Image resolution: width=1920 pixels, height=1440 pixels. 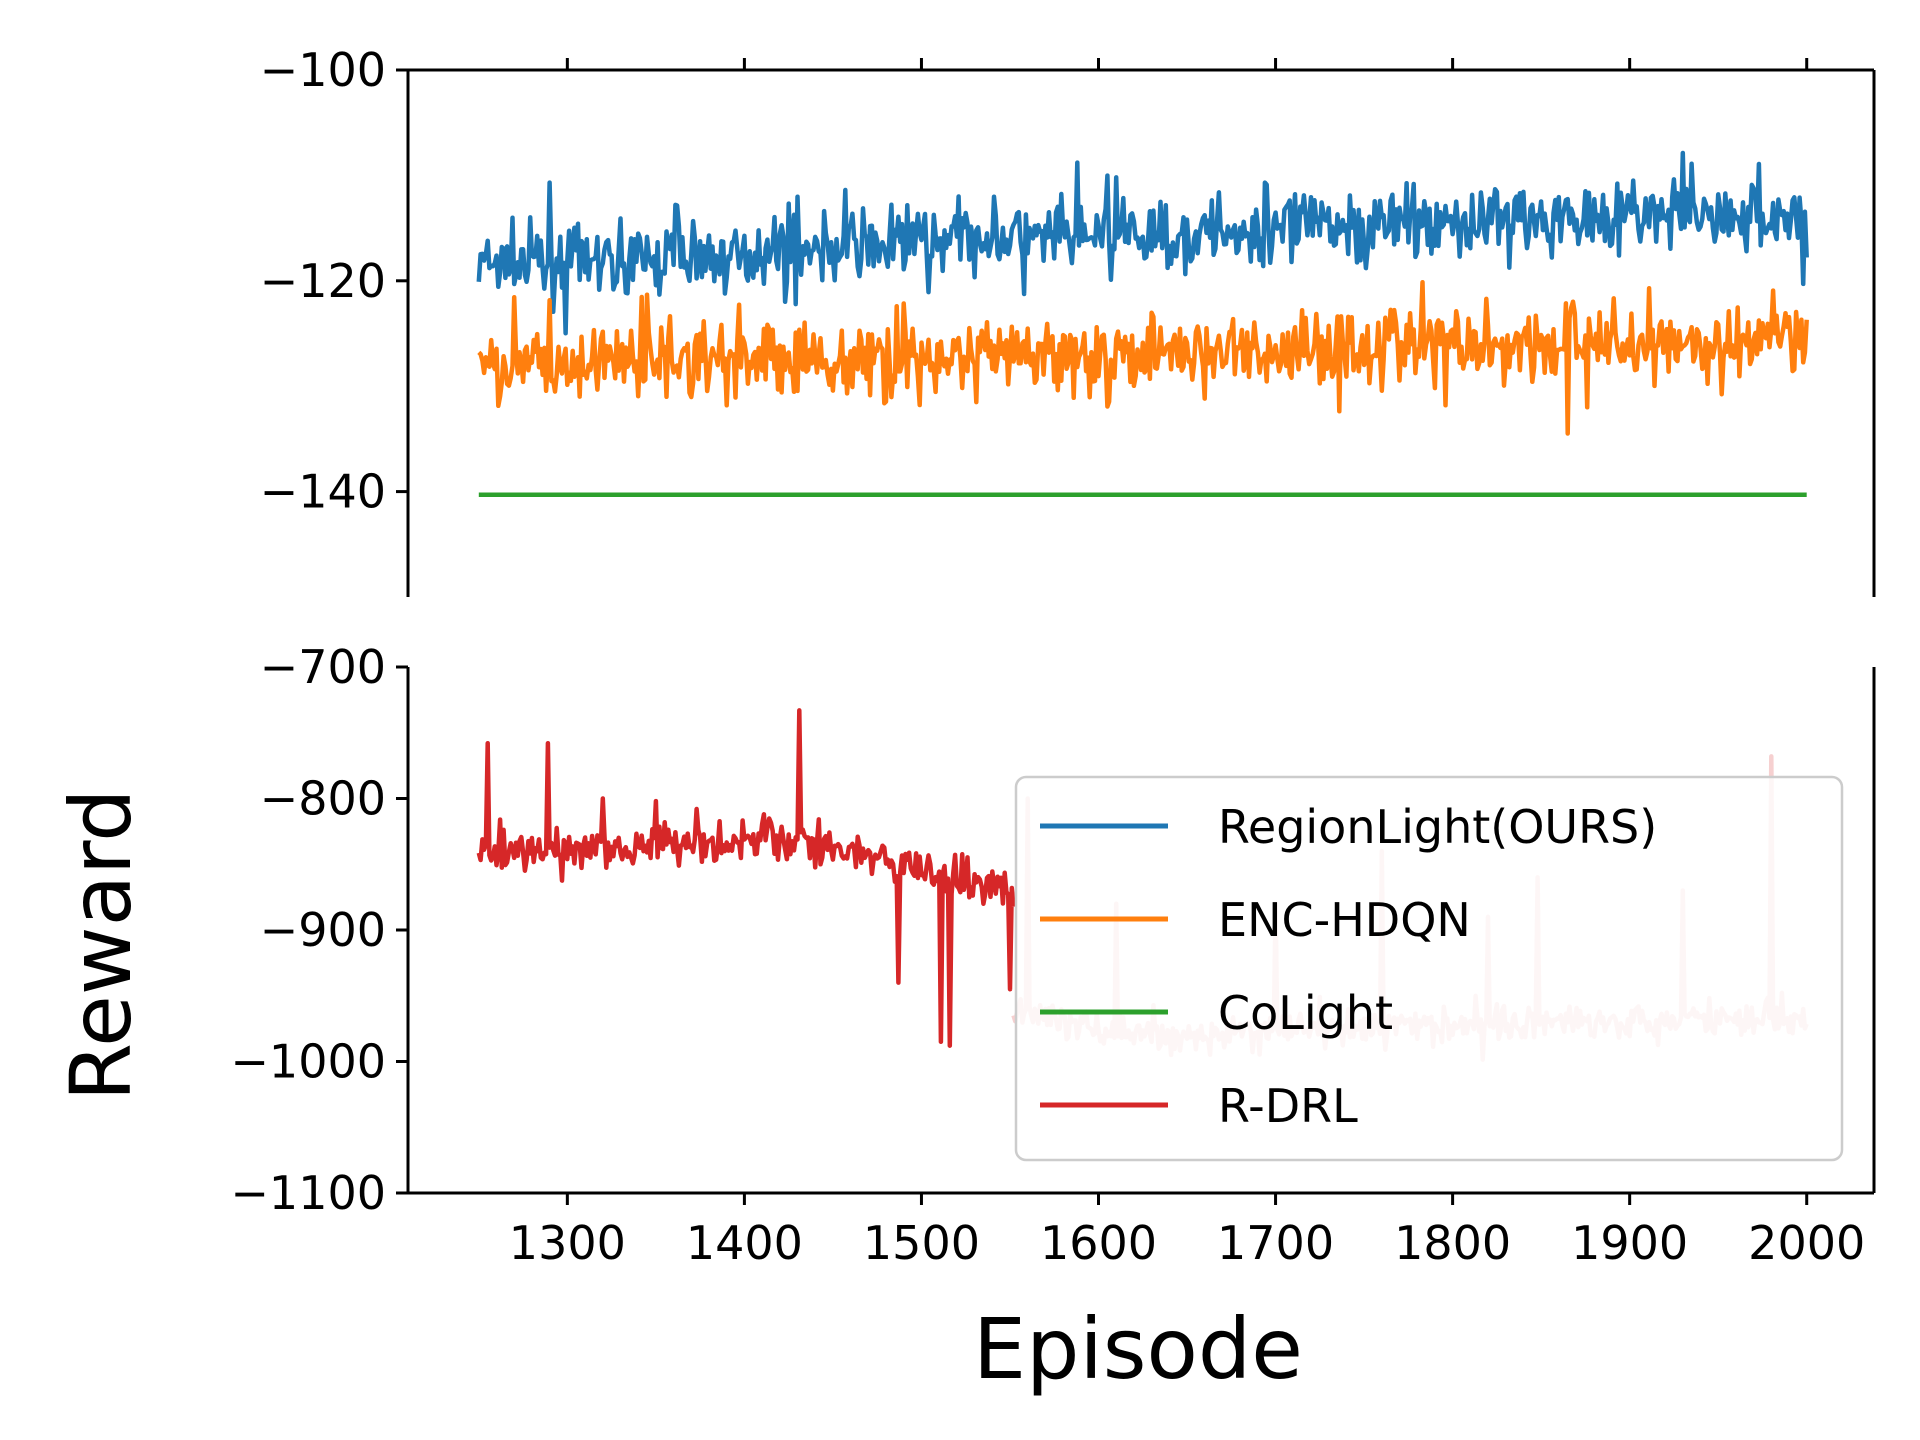 I want to click on bottom-y-tick-label: −1100, so click(x=308, y=1193).